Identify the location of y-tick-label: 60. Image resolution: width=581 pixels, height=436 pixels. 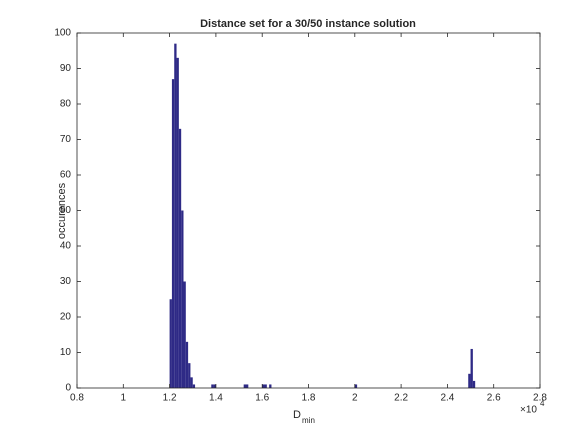
(66, 175).